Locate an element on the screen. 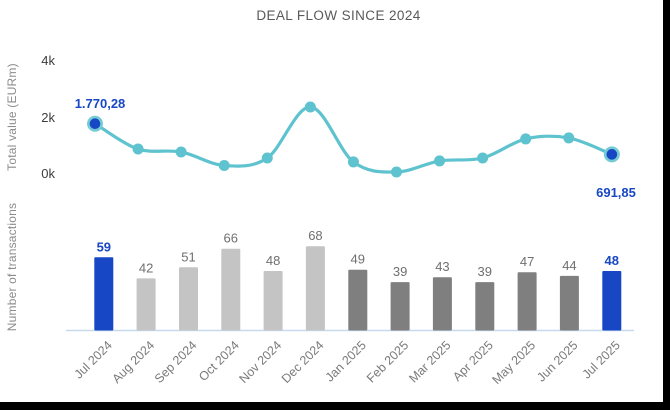 This screenshot has height=410, width=670. bar-value-nov-2024: 48 is located at coordinates (273, 260).